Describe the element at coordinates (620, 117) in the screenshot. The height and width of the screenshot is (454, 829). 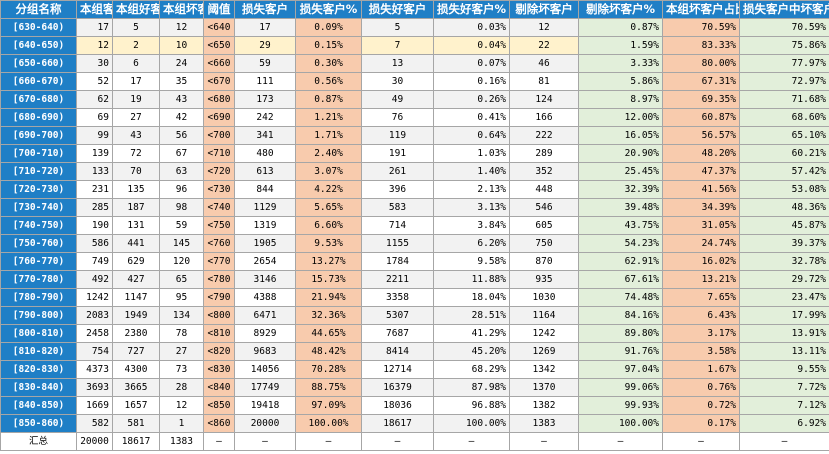
I see `cell-removed-bad-pct: 12.00%` at that location.